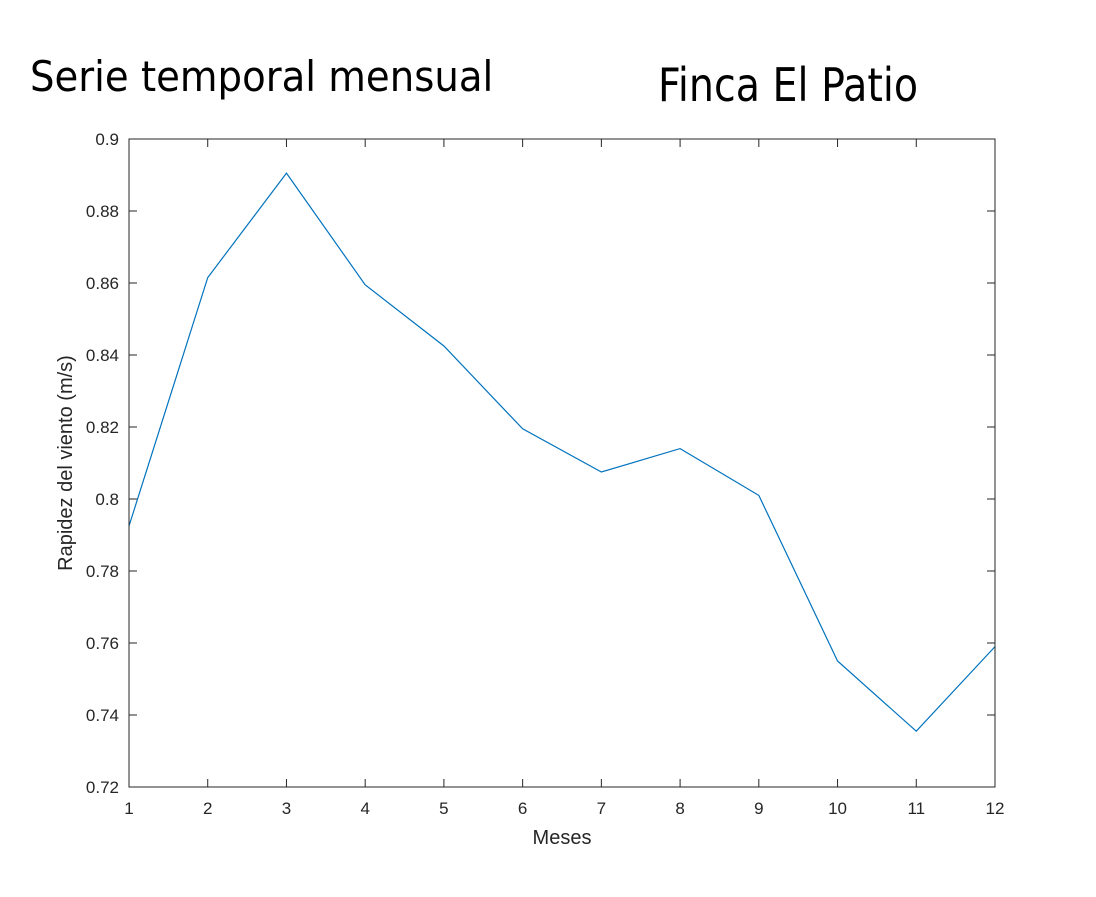 This screenshot has width=1096, height=897. What do you see at coordinates (758, 808) in the screenshot?
I see `x-tick-label: 9` at bounding box center [758, 808].